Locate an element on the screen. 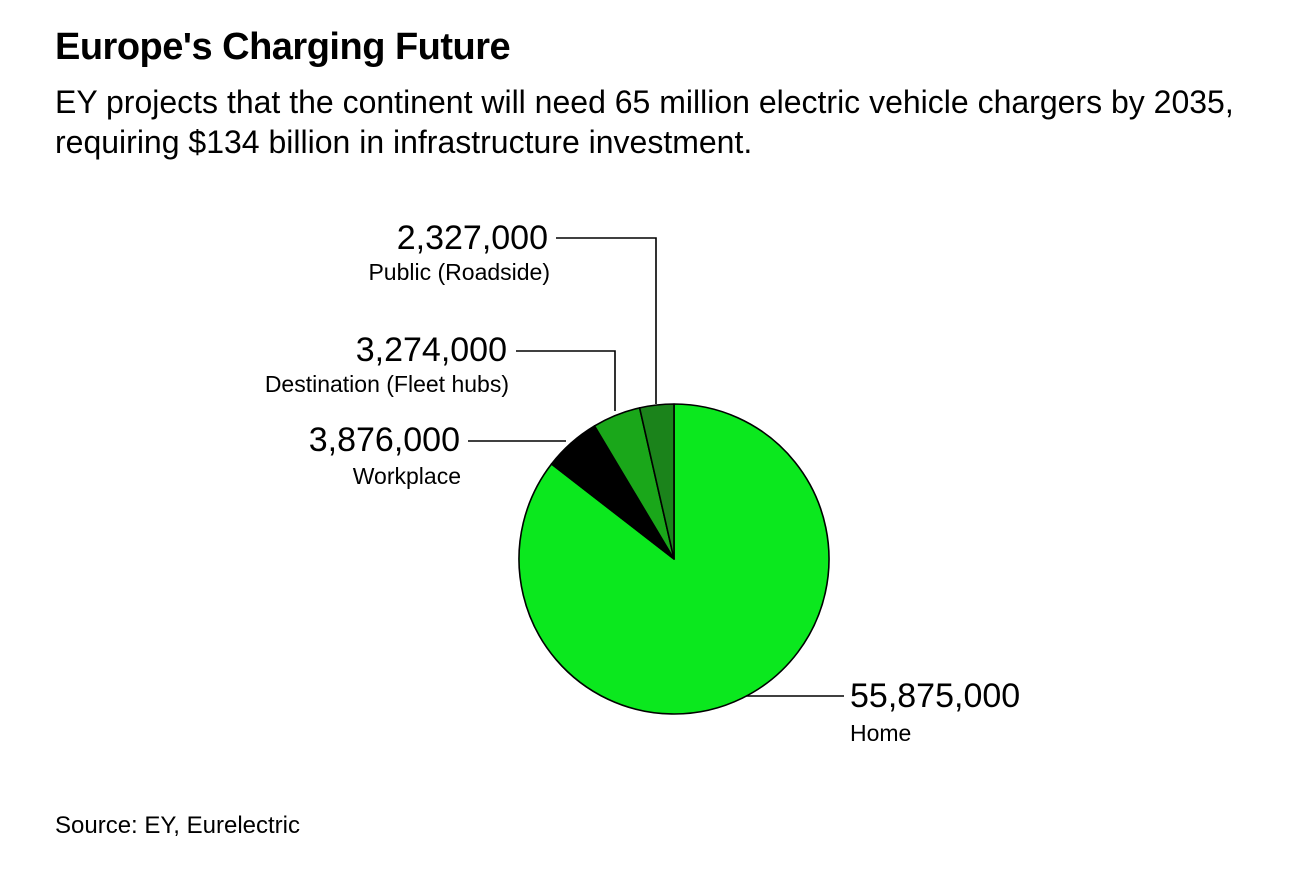 The width and height of the screenshot is (1316, 878). value-label-home: 55,875,000 is located at coordinates (935, 696).